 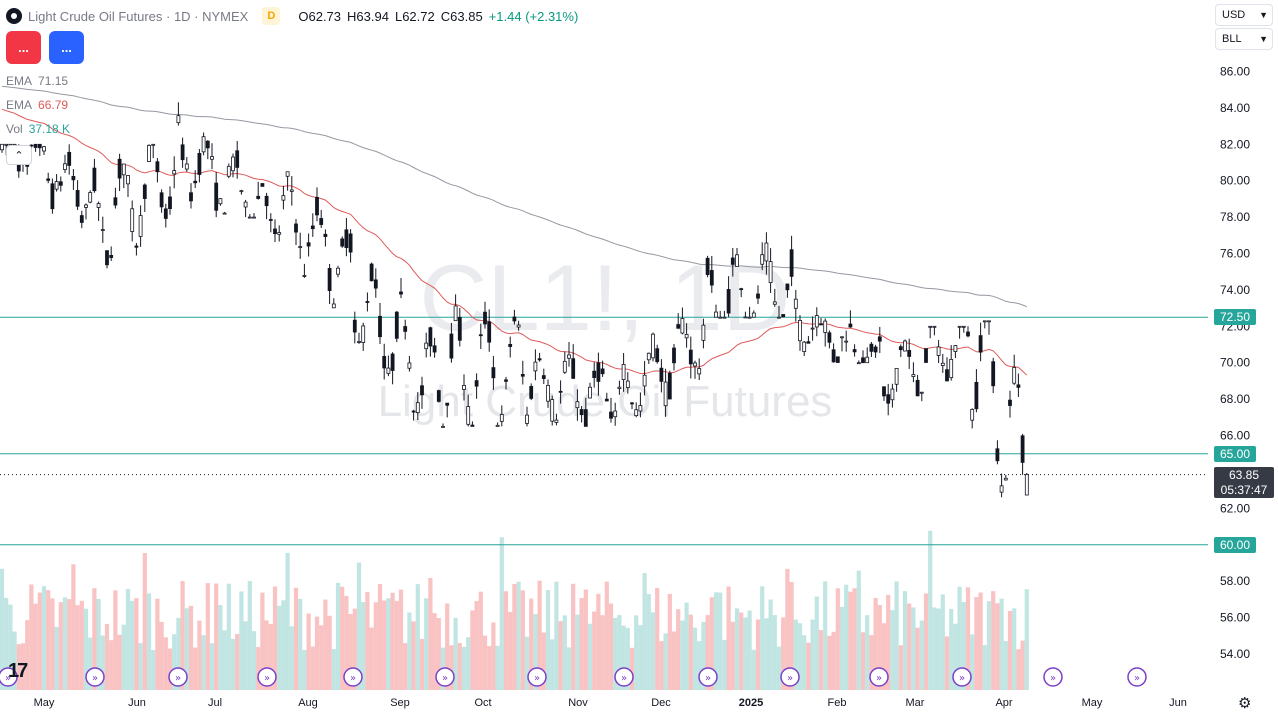 I want to click on tradingview-logo-icon: 17, so click(x=18, y=671).